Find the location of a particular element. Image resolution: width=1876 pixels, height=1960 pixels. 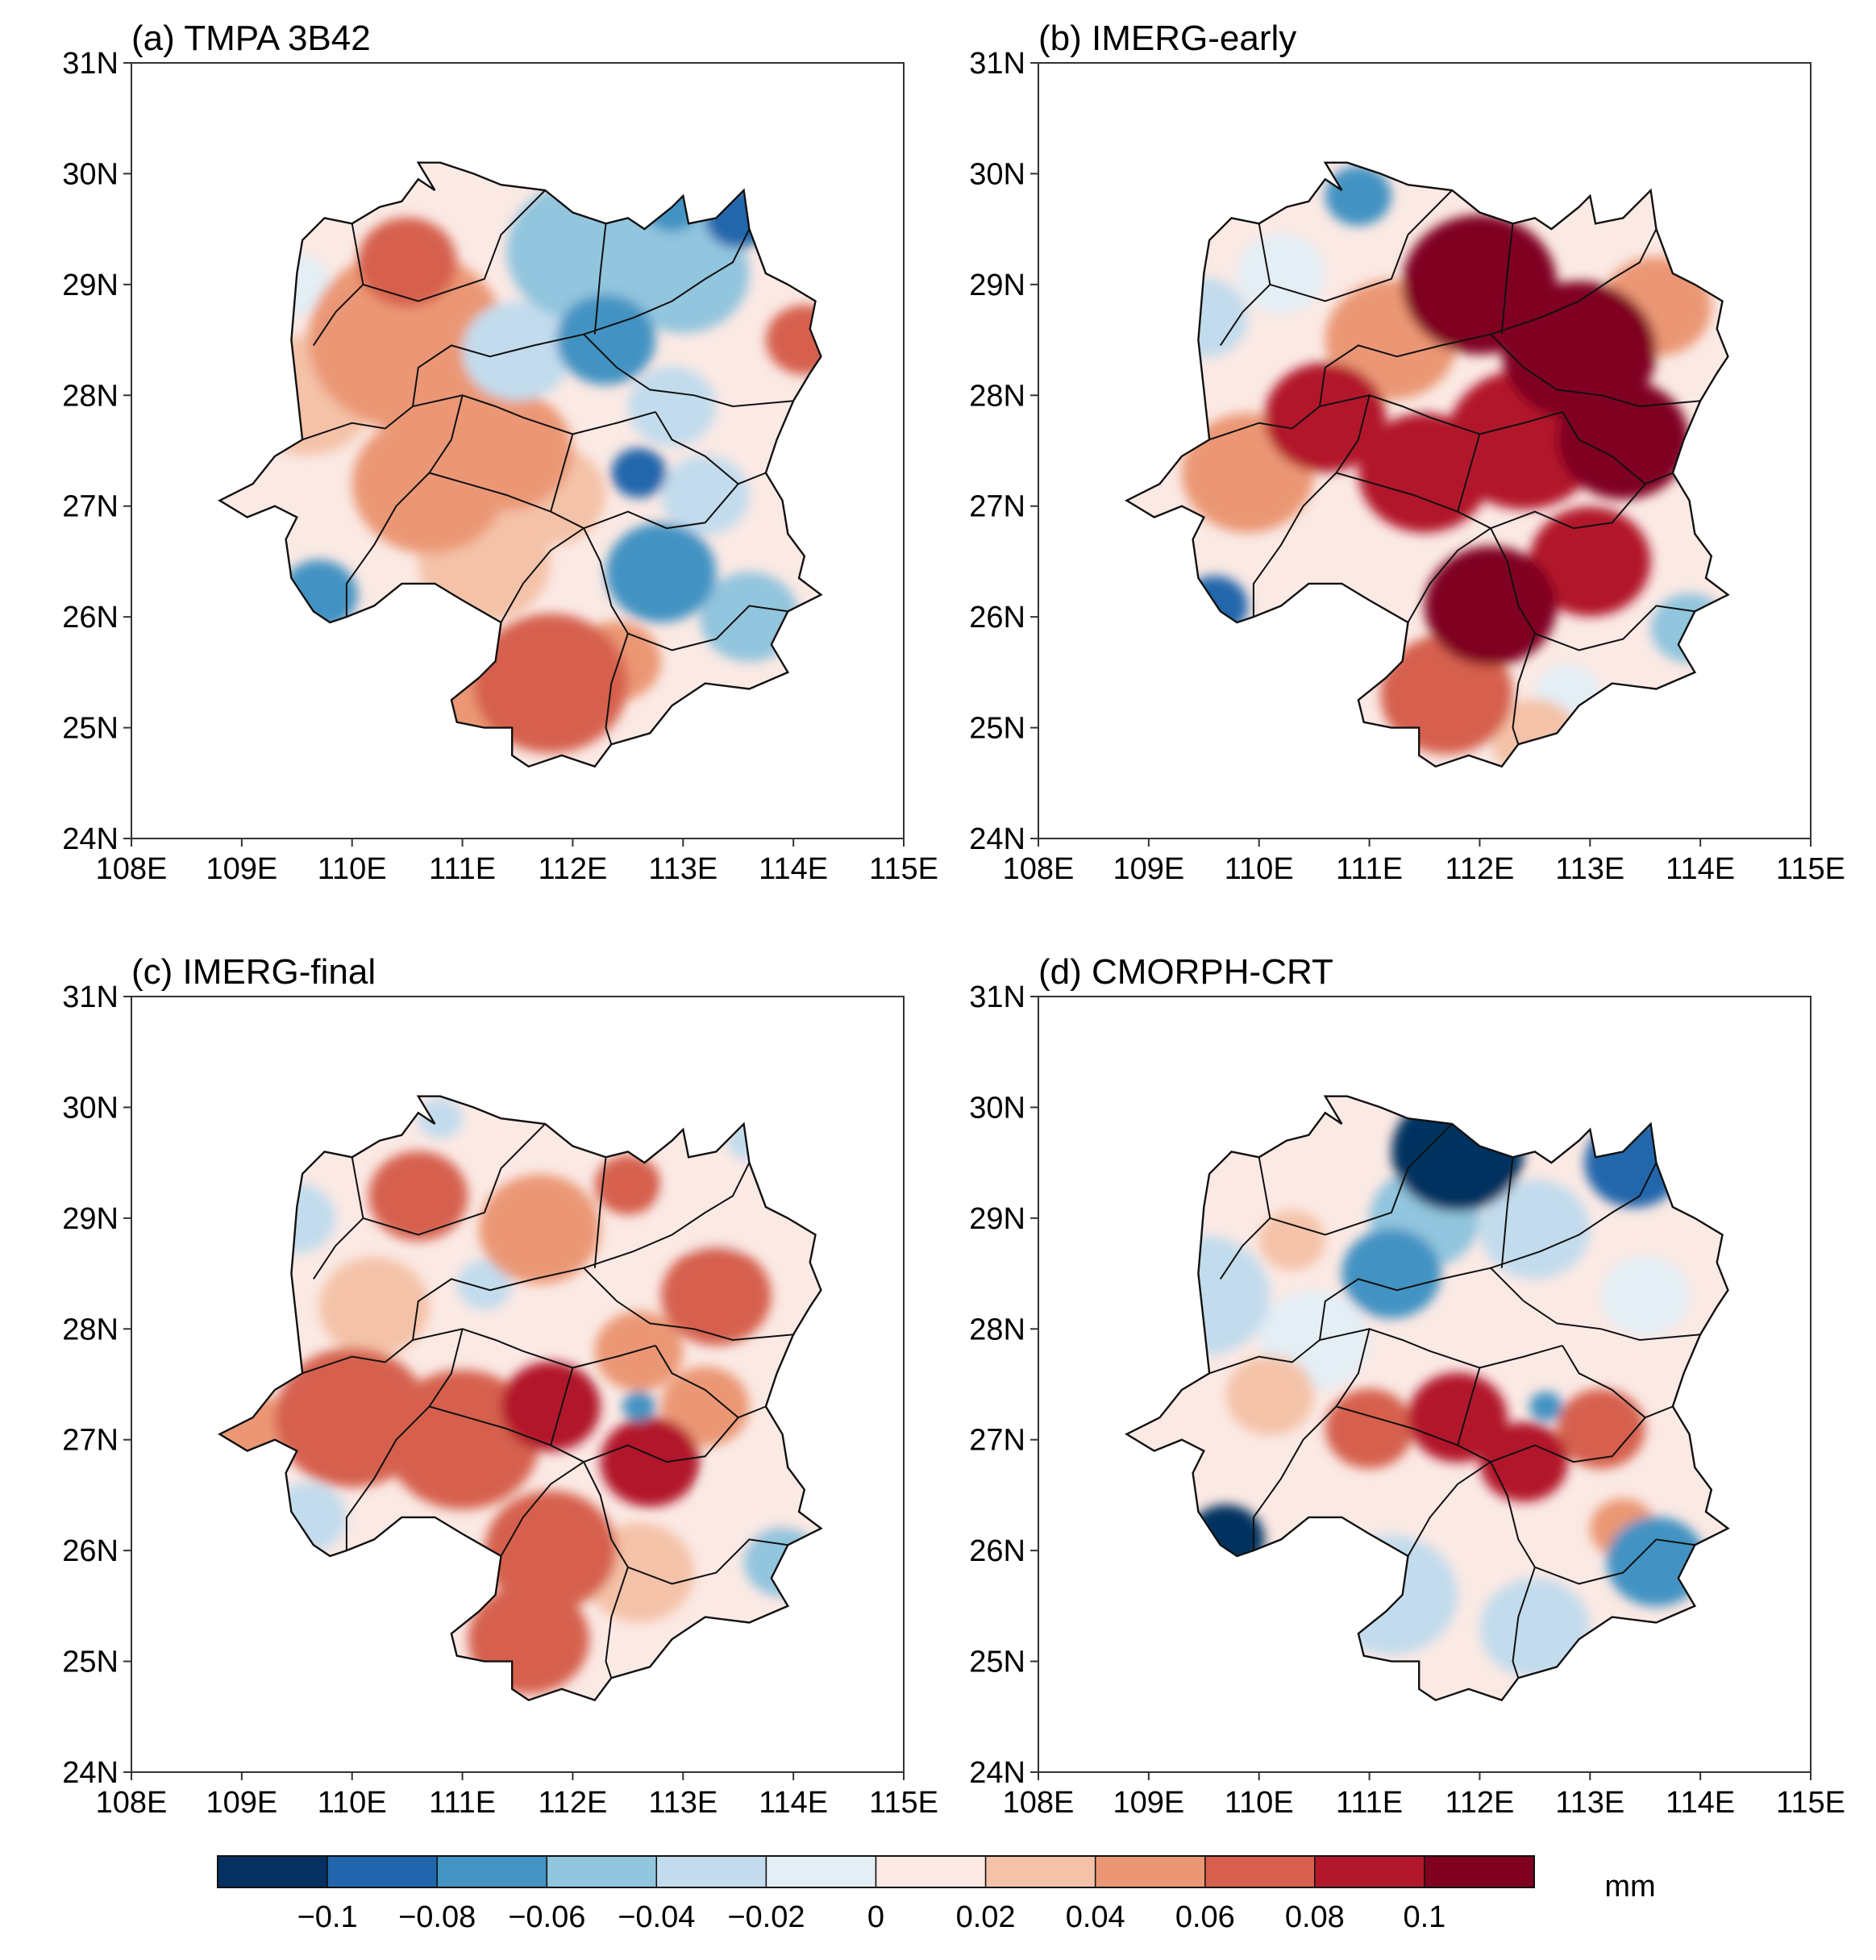

colorbar-tick-label: 0.1 is located at coordinates (1424, 1917).